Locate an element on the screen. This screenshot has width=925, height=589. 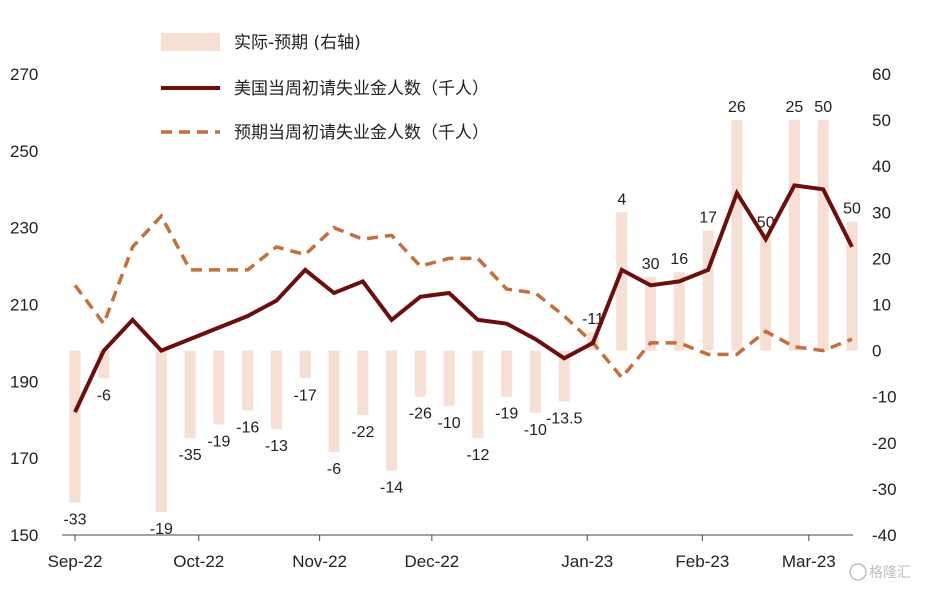
right-axis-ticks: -40 -30 -20 -10 0 10 20 30 40 50 60 is located at coordinates (884, 305).